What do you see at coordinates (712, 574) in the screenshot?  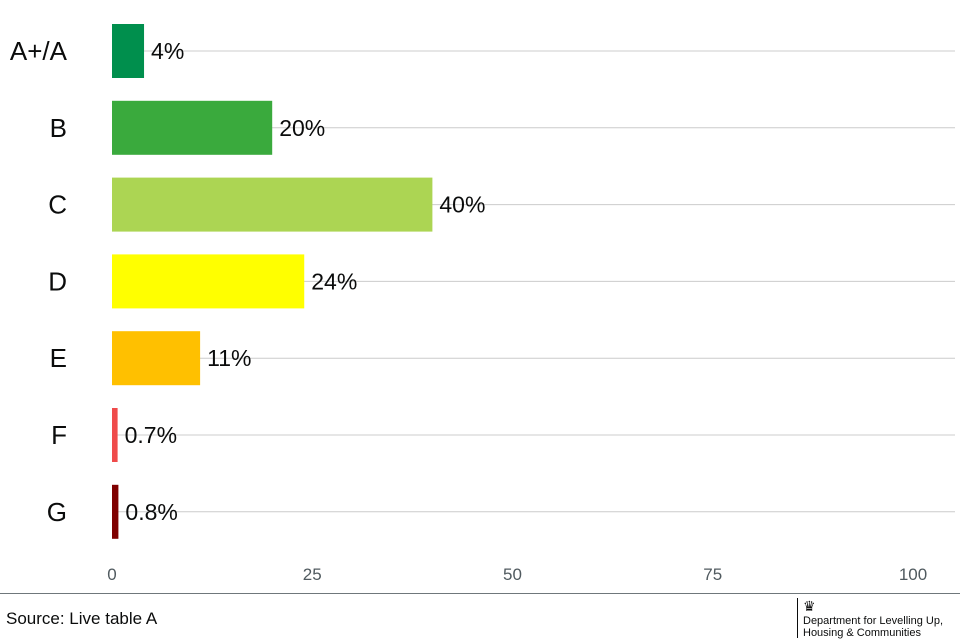 I see `x-tick-label: 75` at bounding box center [712, 574].